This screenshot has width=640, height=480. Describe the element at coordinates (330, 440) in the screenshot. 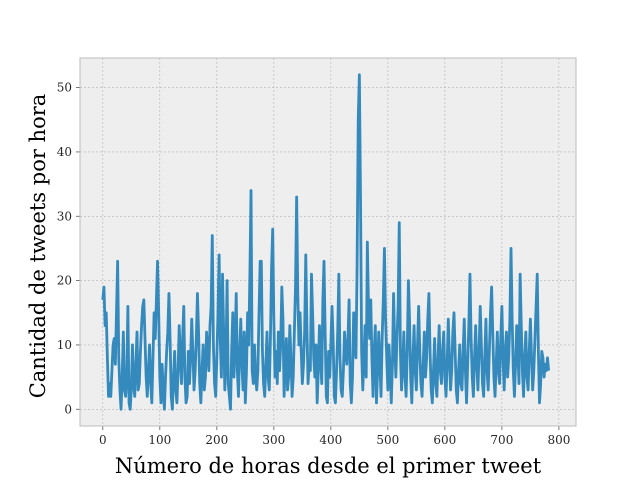

I see `x-tick-label: 400` at that location.